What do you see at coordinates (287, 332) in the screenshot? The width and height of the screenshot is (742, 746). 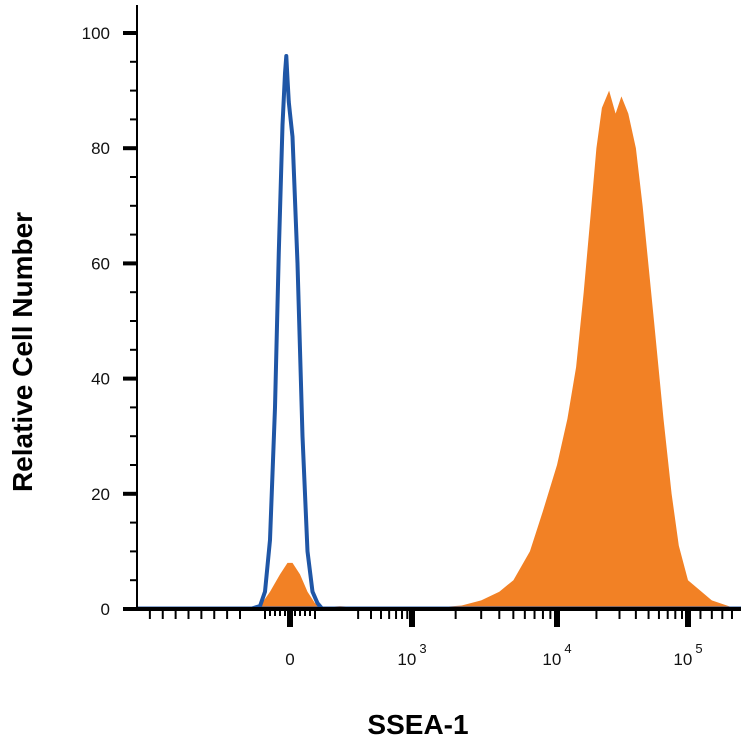 I see `control-histogram-line` at bounding box center [287, 332].